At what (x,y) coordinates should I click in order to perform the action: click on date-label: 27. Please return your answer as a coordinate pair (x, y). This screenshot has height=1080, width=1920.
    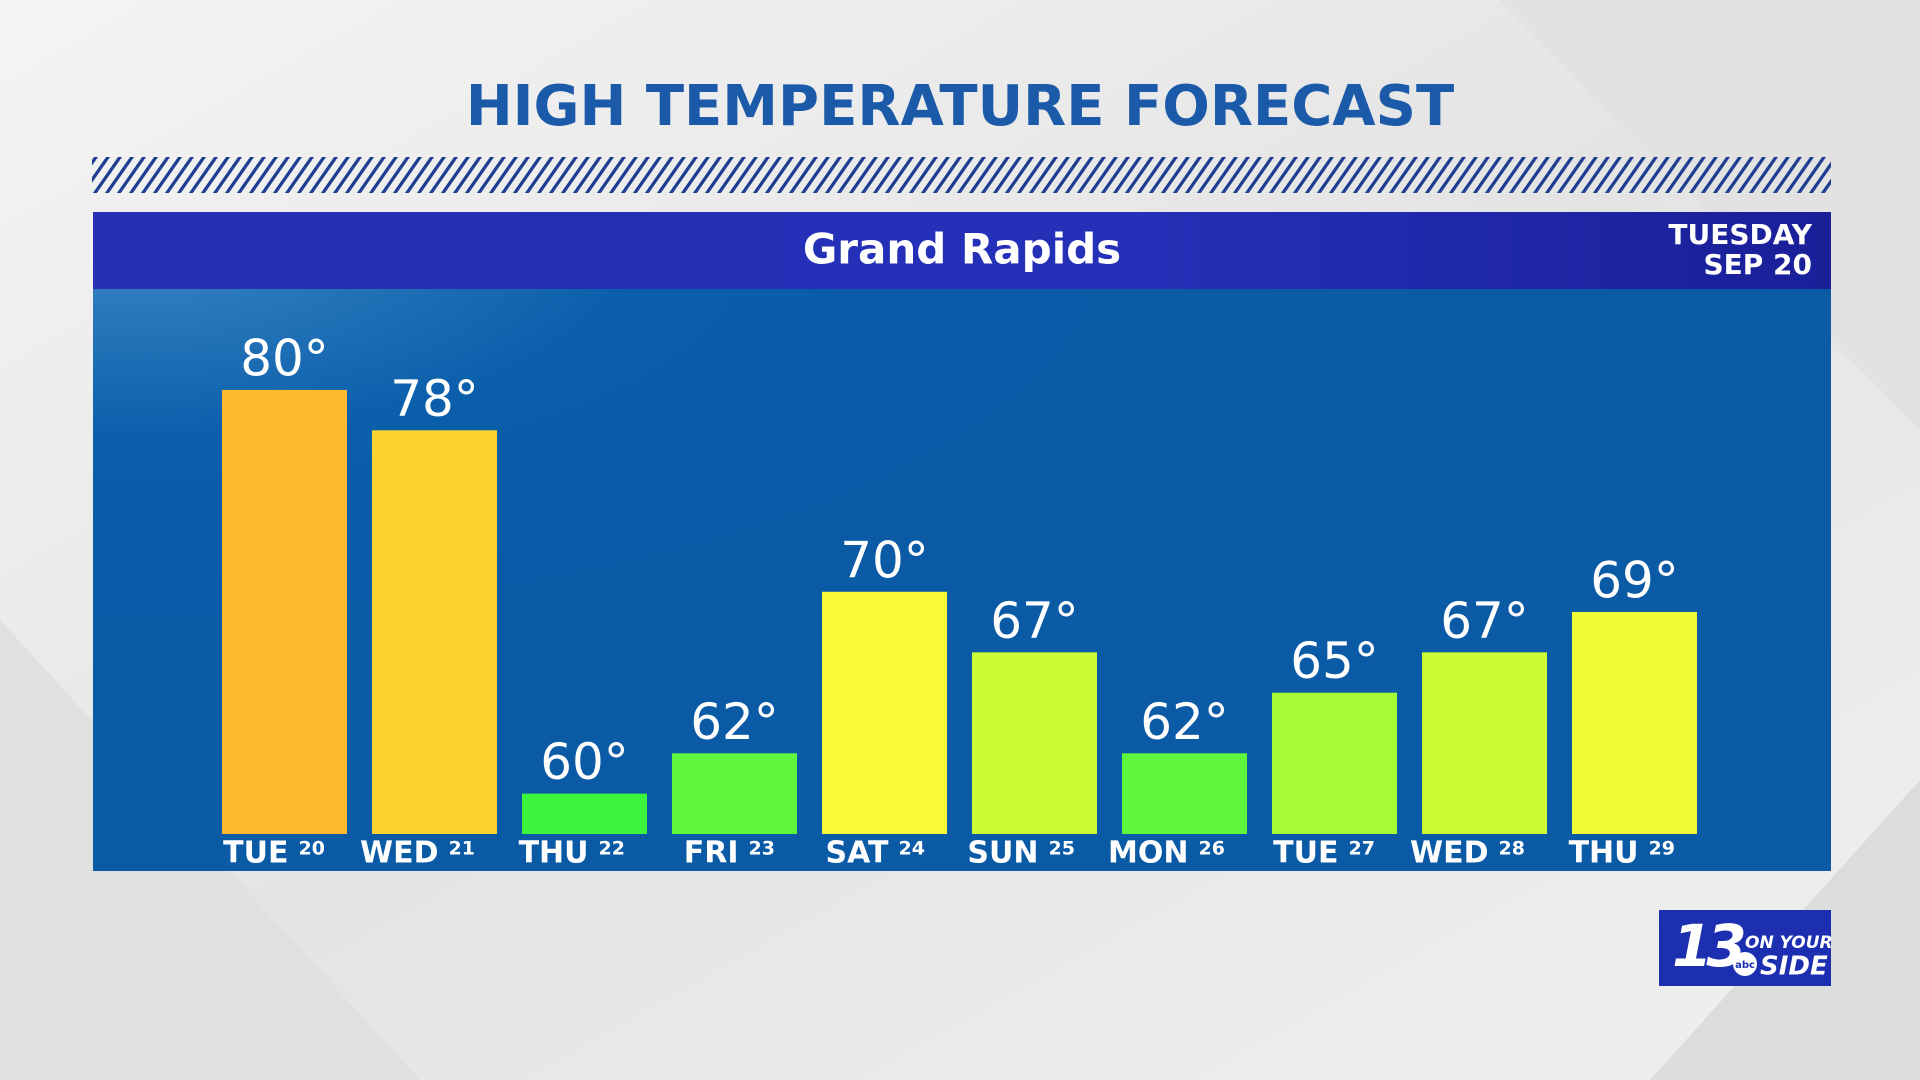
    Looking at the image, I should click on (1362, 849).